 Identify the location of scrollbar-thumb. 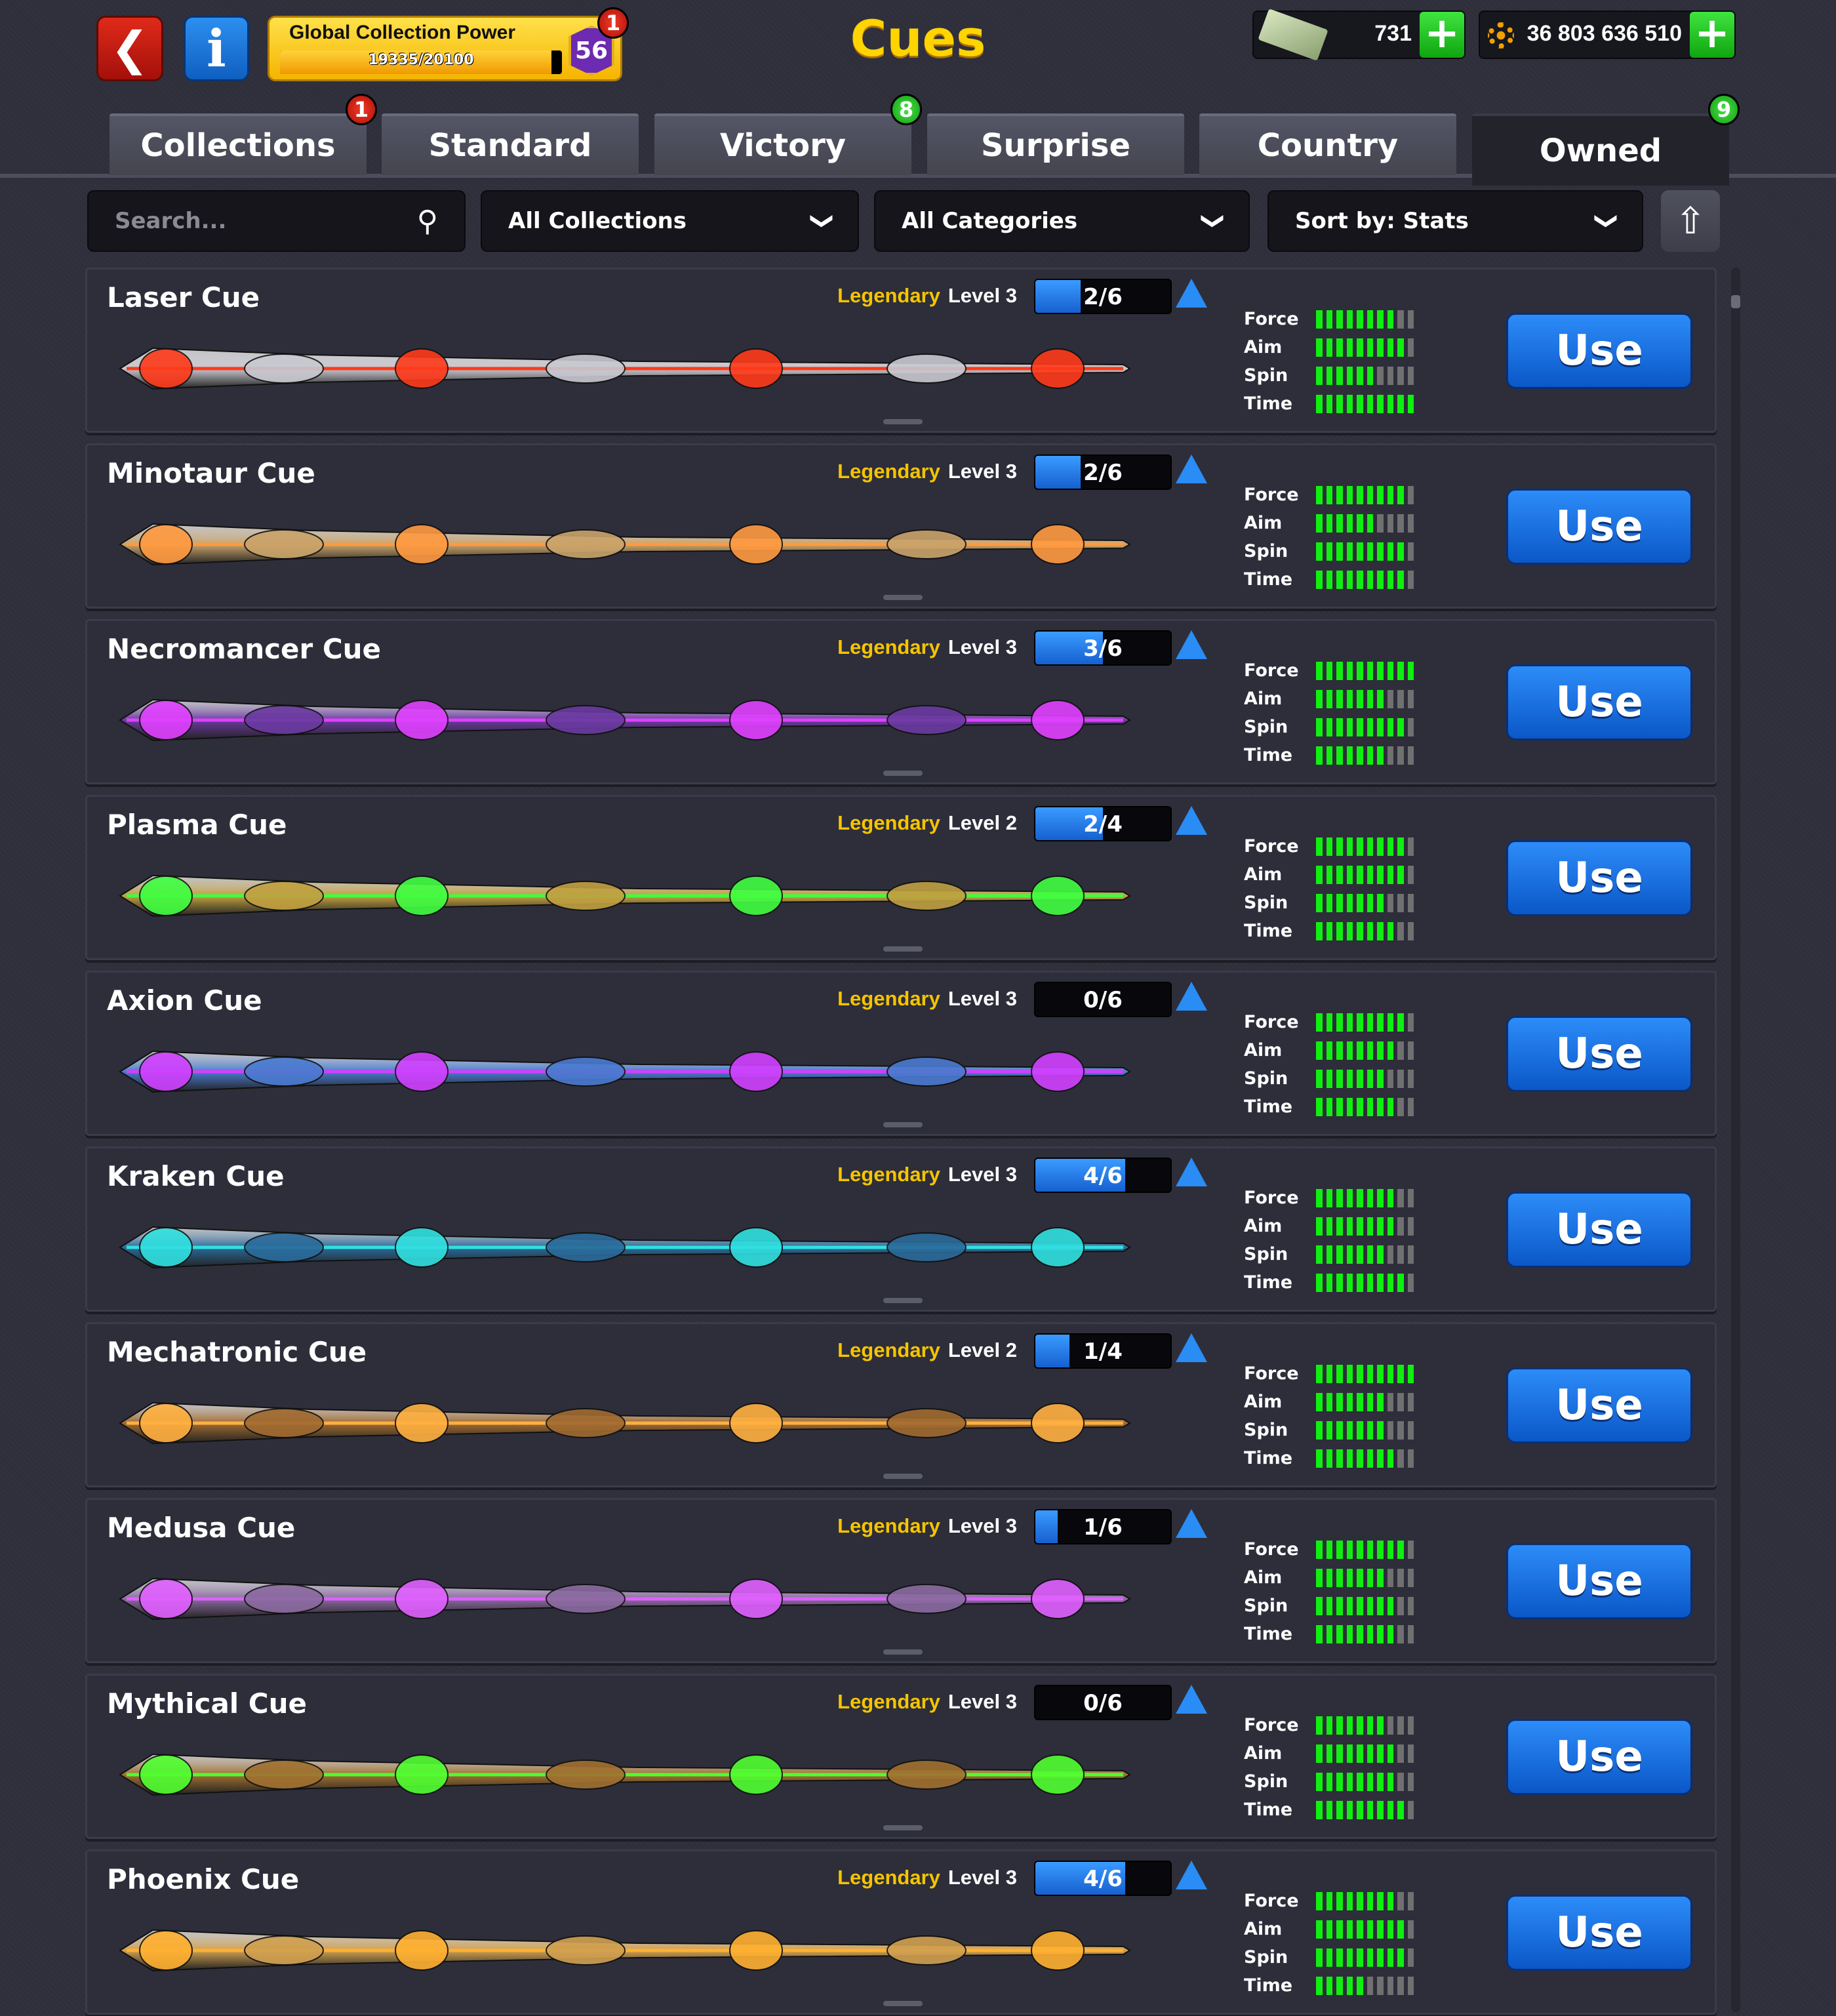
(1735, 301).